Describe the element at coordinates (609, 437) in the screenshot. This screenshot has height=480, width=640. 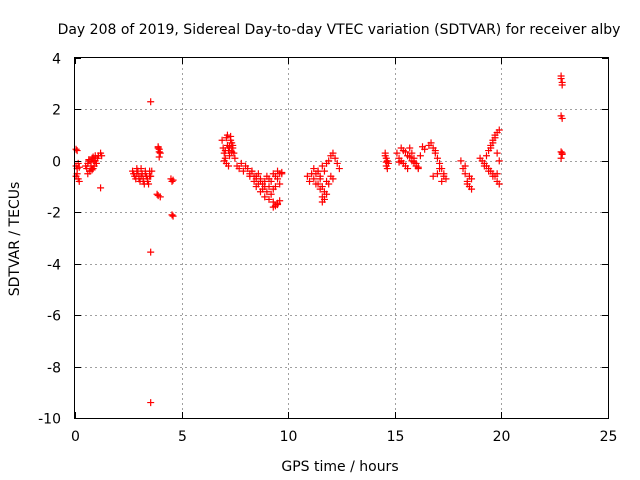
I see `x-tick-label: 25` at that location.